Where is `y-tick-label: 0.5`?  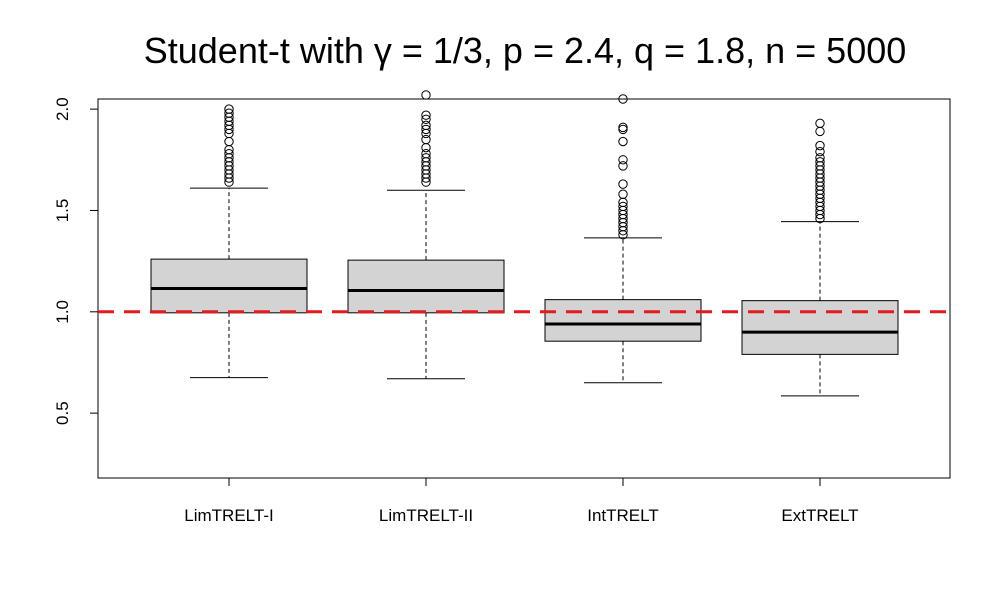
y-tick-label: 0.5 is located at coordinates (62, 413).